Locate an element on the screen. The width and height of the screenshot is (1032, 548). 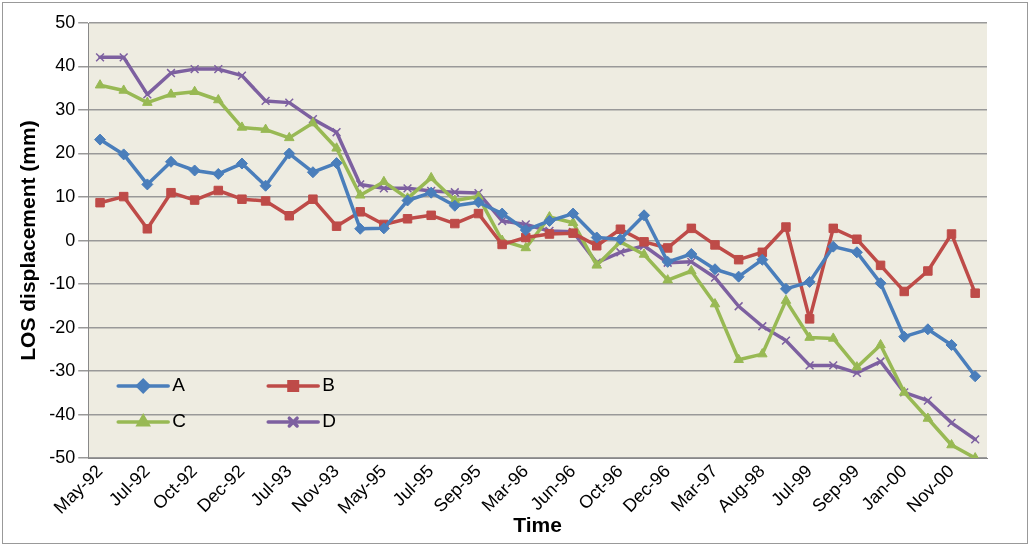
y-tick-label: 0 is located at coordinates (70, 239).